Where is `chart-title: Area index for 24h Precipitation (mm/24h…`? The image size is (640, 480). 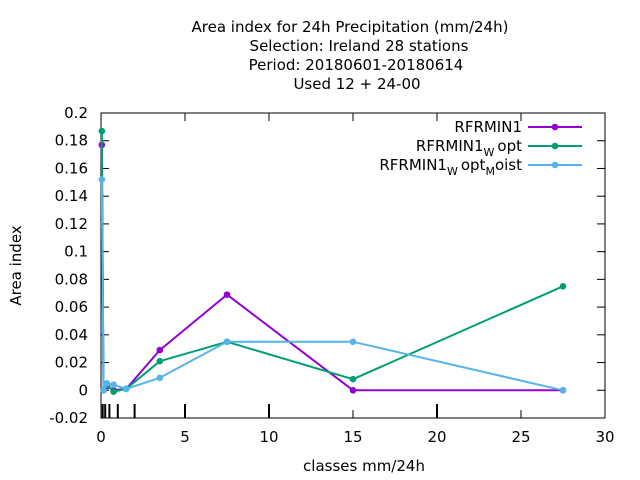
chart-title: Area index for 24h Precipitation (mm/24h… is located at coordinates (350, 55).